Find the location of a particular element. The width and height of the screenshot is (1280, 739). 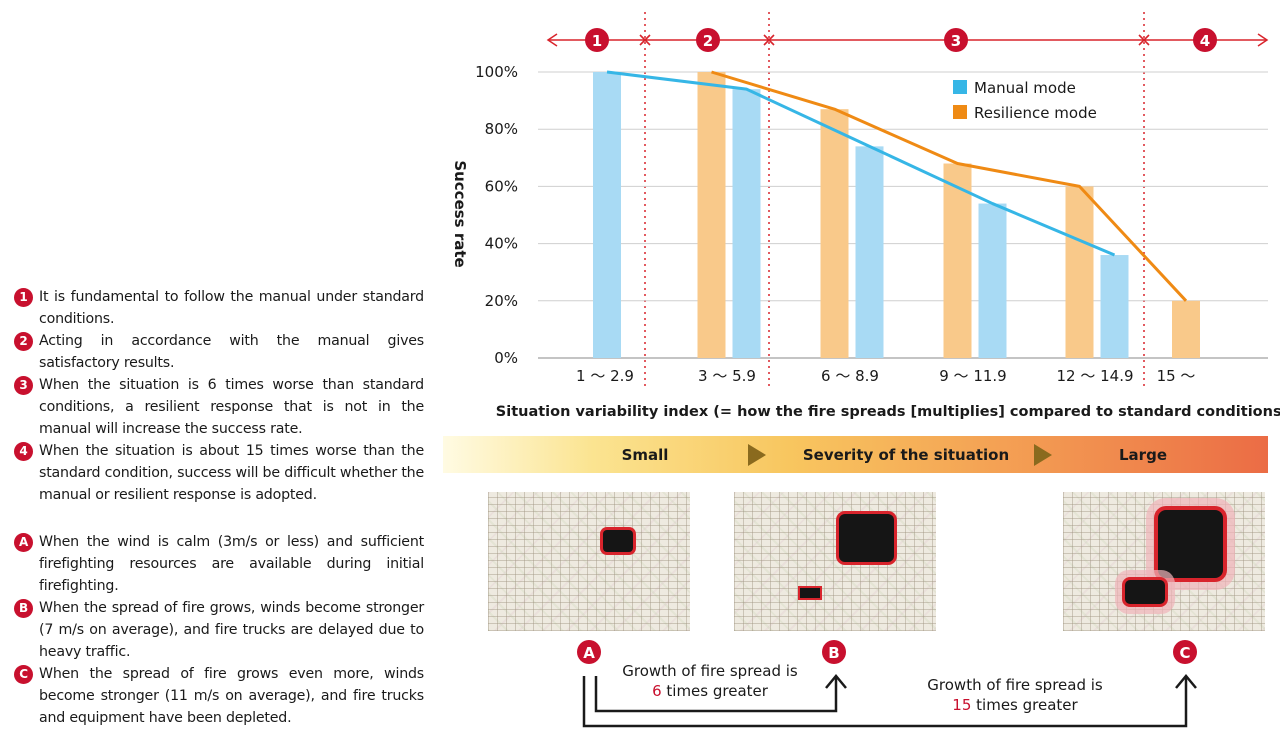

zone-label: 2 is located at coordinates (708, 41).